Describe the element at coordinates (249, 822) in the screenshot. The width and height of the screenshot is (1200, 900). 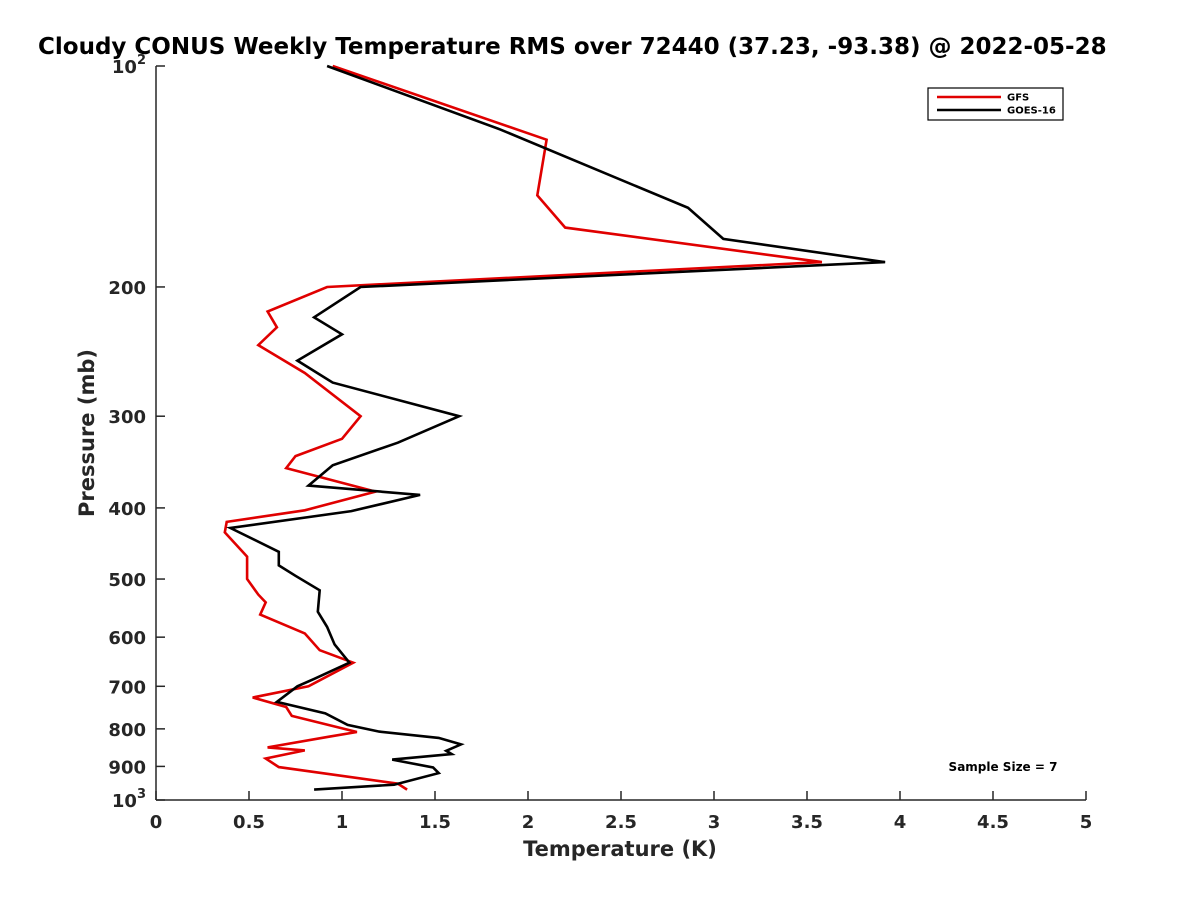
I see `x-tick-label: 0.5` at that location.